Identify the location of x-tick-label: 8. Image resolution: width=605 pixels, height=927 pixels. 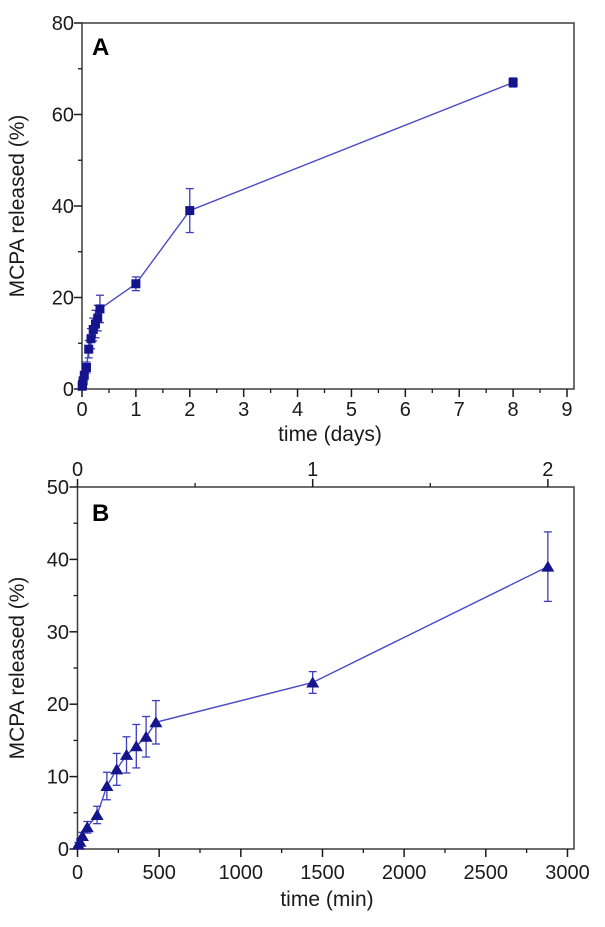
(513, 410).